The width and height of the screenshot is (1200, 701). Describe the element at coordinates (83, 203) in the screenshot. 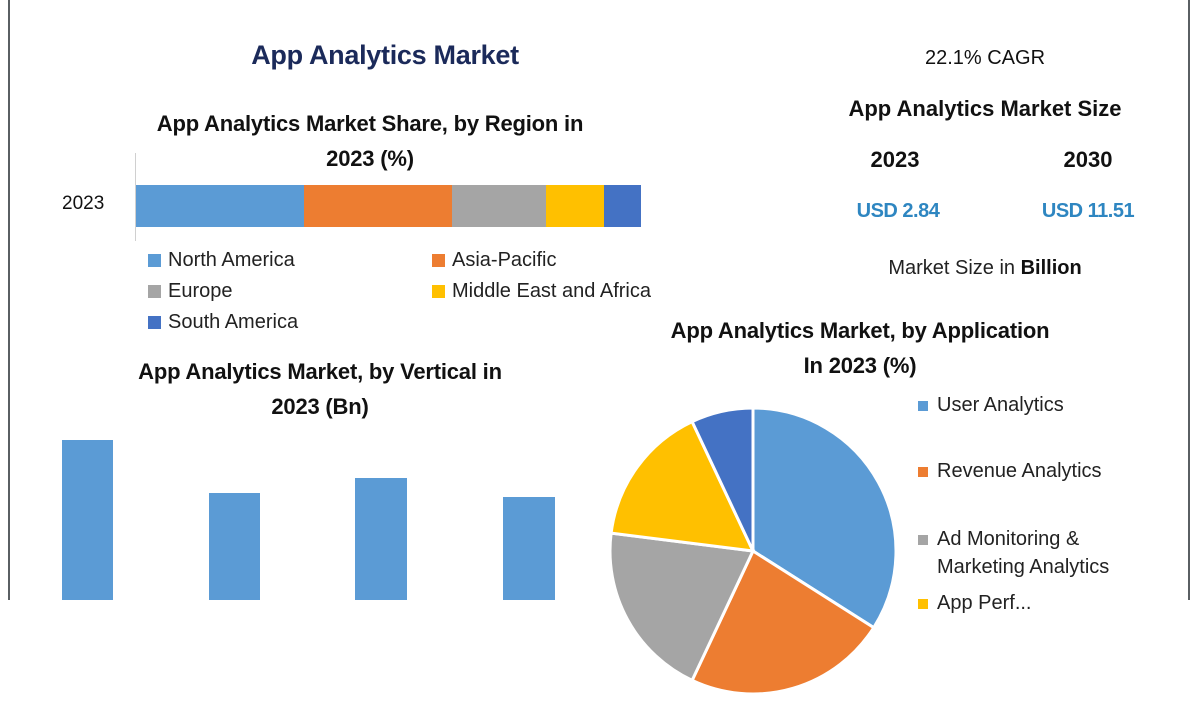

I see `region-chart-y-label: 2023` at that location.